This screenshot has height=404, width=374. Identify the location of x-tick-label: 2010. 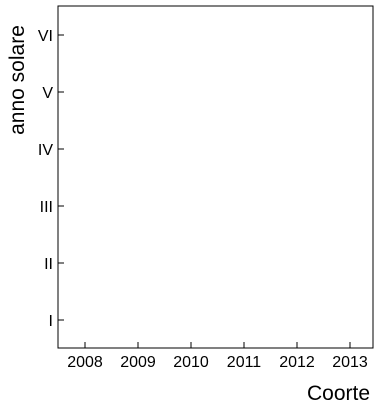
(191, 362).